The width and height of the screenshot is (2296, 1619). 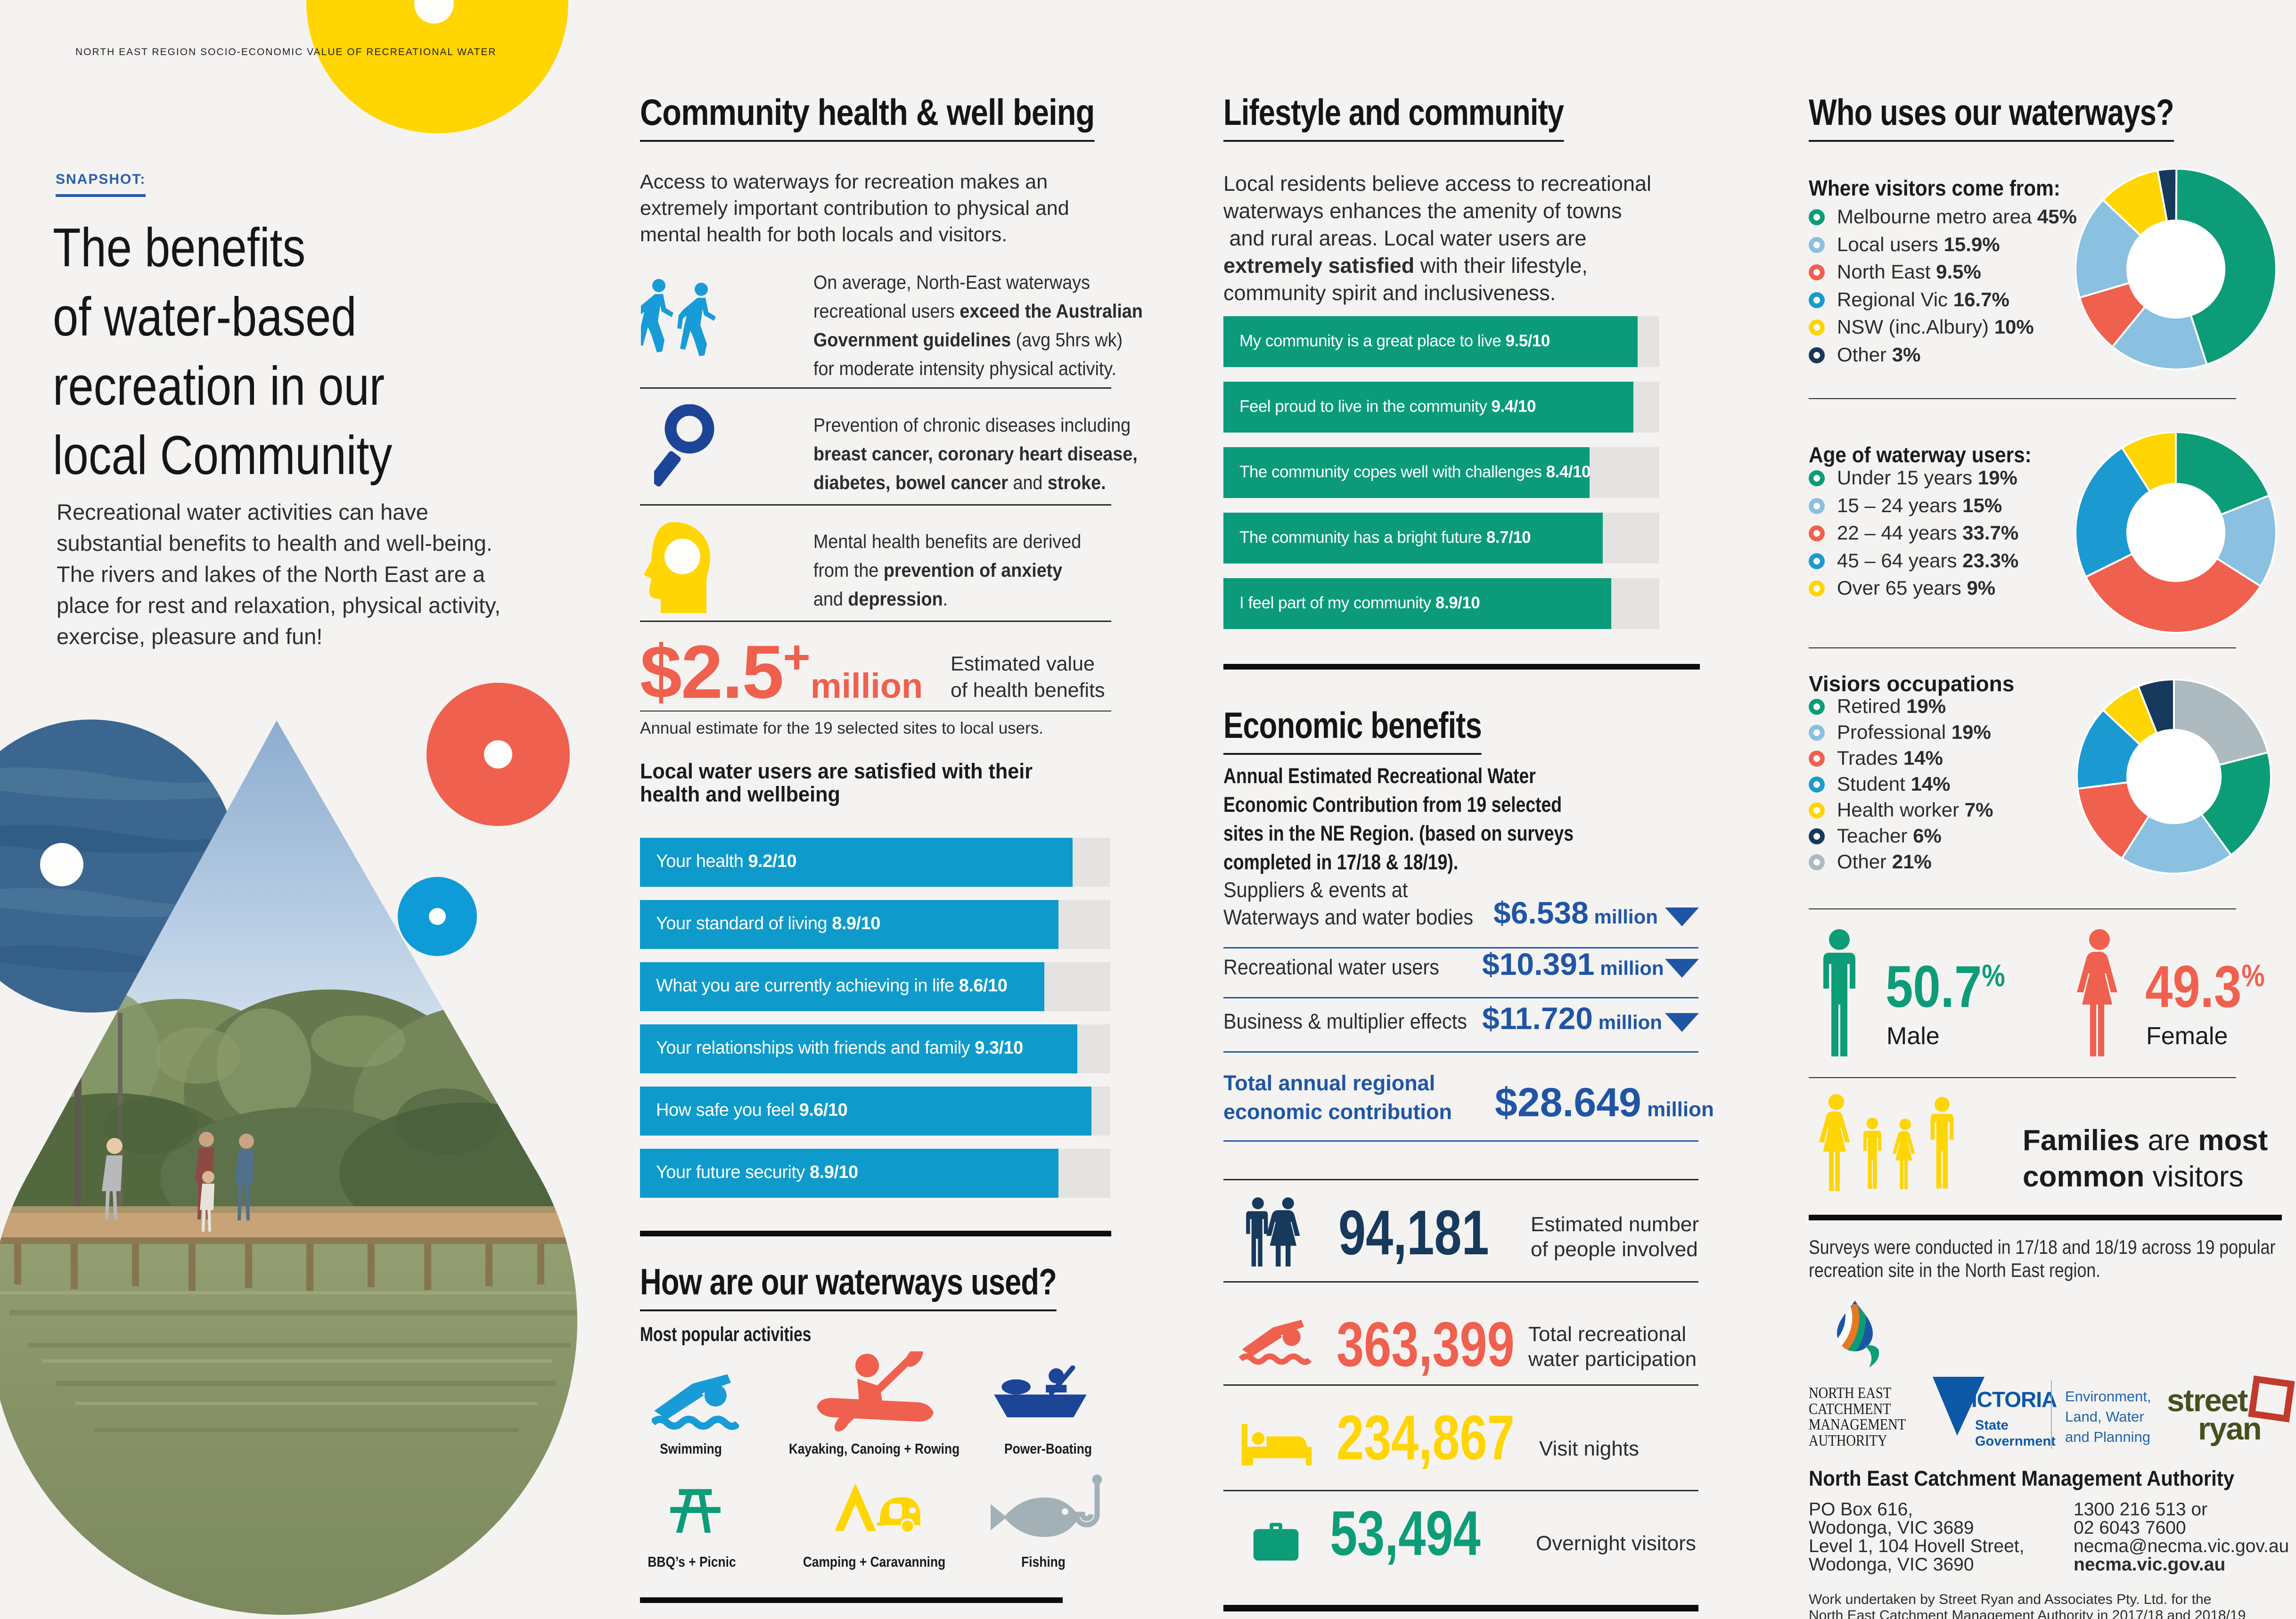 I want to click on svg-text: State, so click(x=1992, y=1425).